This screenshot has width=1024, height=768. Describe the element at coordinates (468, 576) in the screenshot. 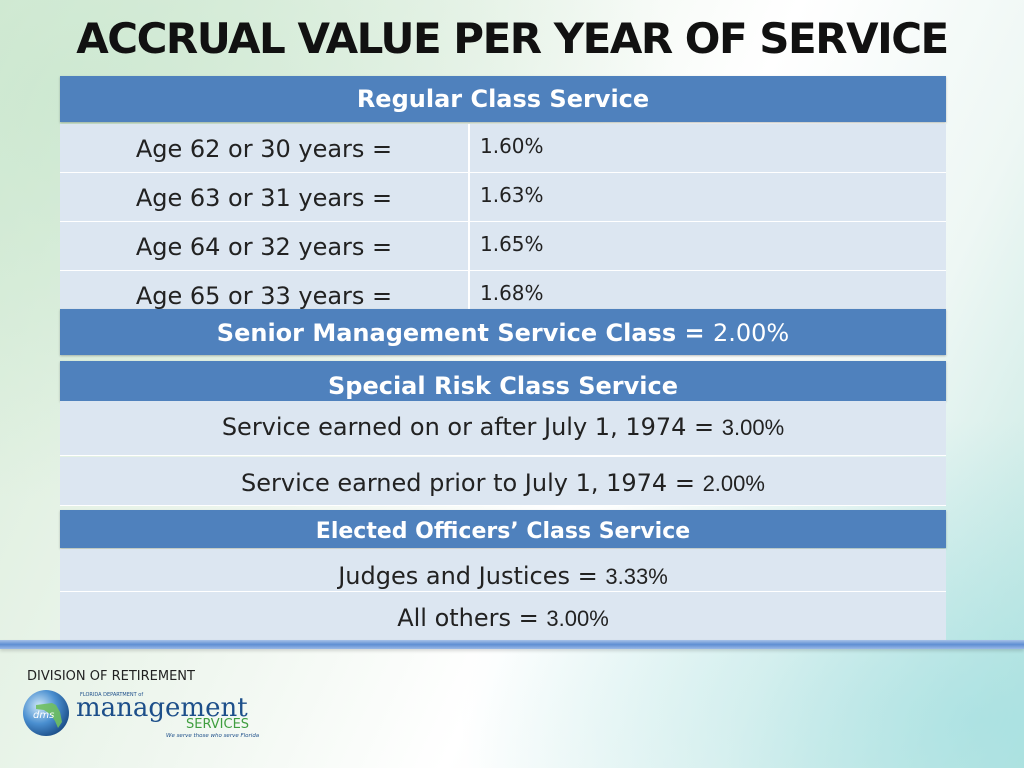

I see `officer-rule-label: Judges and Justices =` at that location.